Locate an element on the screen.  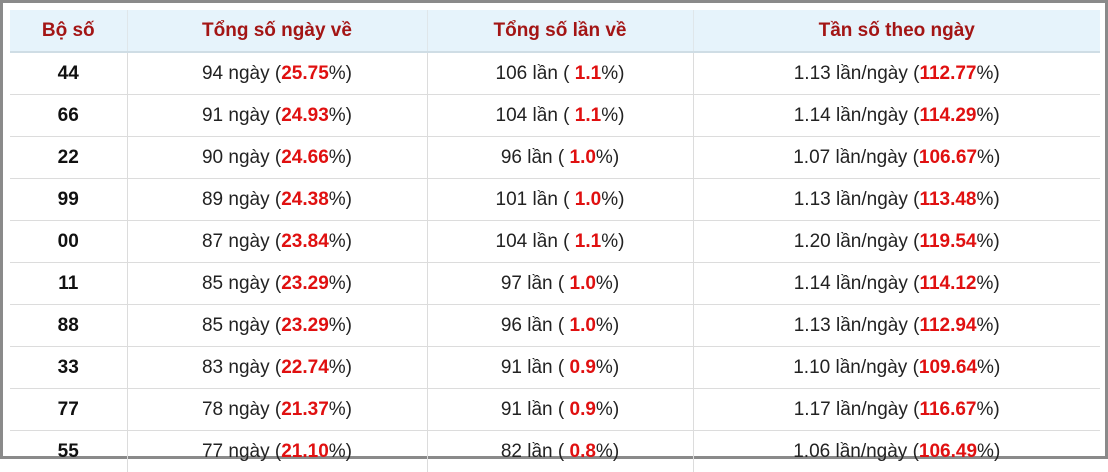
table-cell: 1.14 lần/ngày (114.12%) is located at coordinates (896, 284).